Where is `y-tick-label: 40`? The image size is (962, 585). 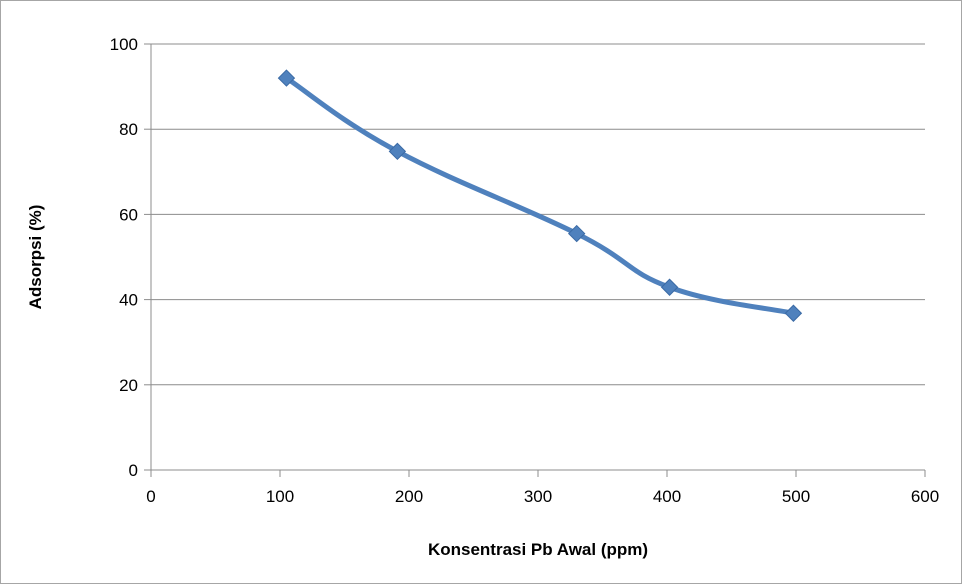
y-tick-label: 40 is located at coordinates (128, 300).